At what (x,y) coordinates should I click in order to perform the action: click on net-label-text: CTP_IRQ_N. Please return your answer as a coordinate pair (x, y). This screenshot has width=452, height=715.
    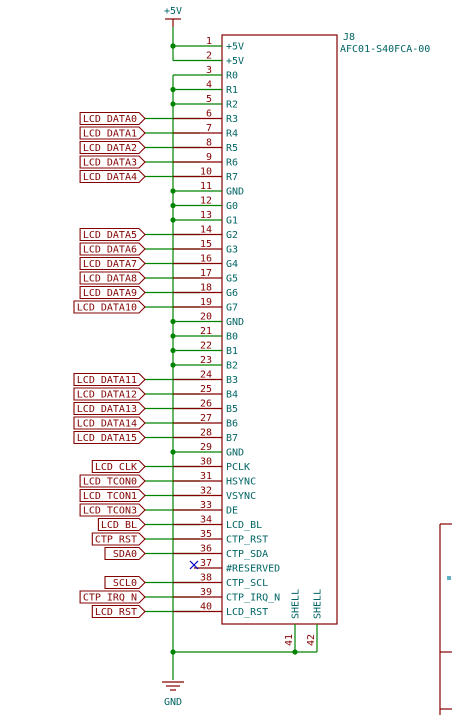
    Looking at the image, I should click on (110, 598).